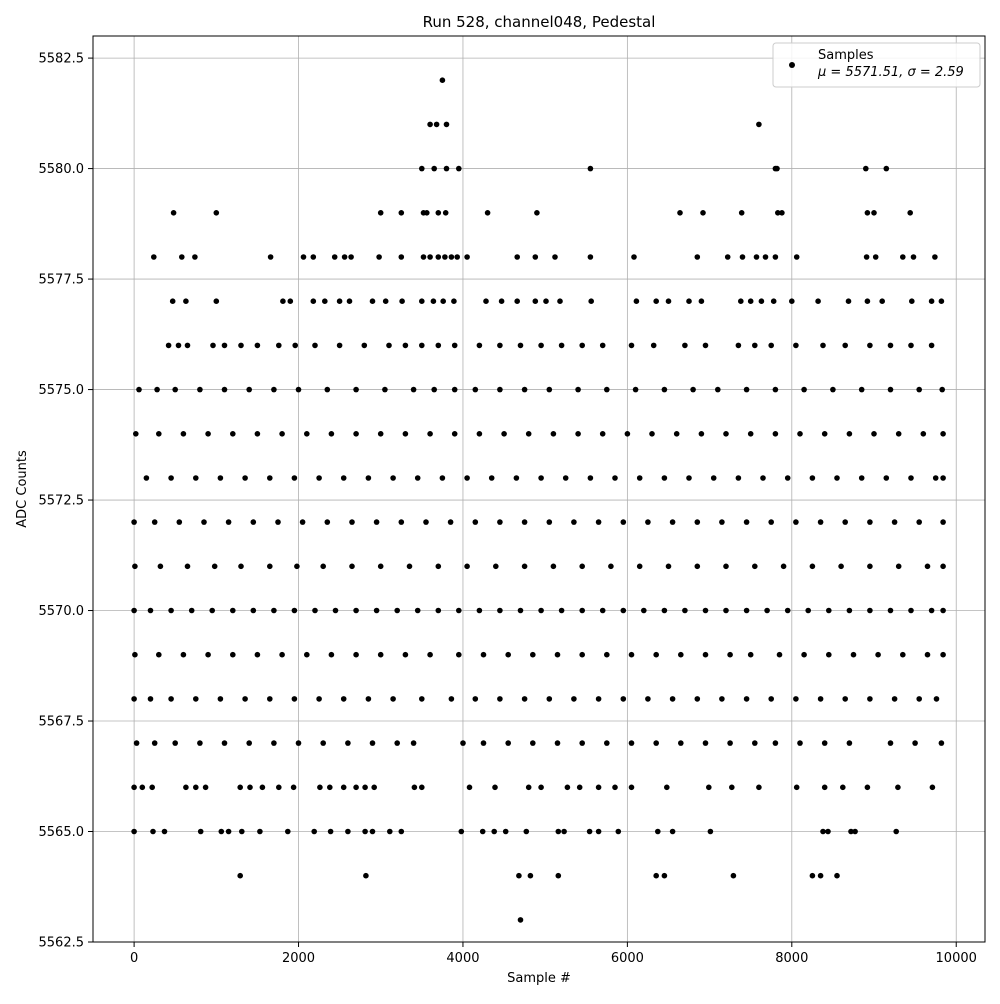 The height and width of the screenshot is (1004, 1000). I want to click on y-tick-label: 5577.5, so click(62, 280).